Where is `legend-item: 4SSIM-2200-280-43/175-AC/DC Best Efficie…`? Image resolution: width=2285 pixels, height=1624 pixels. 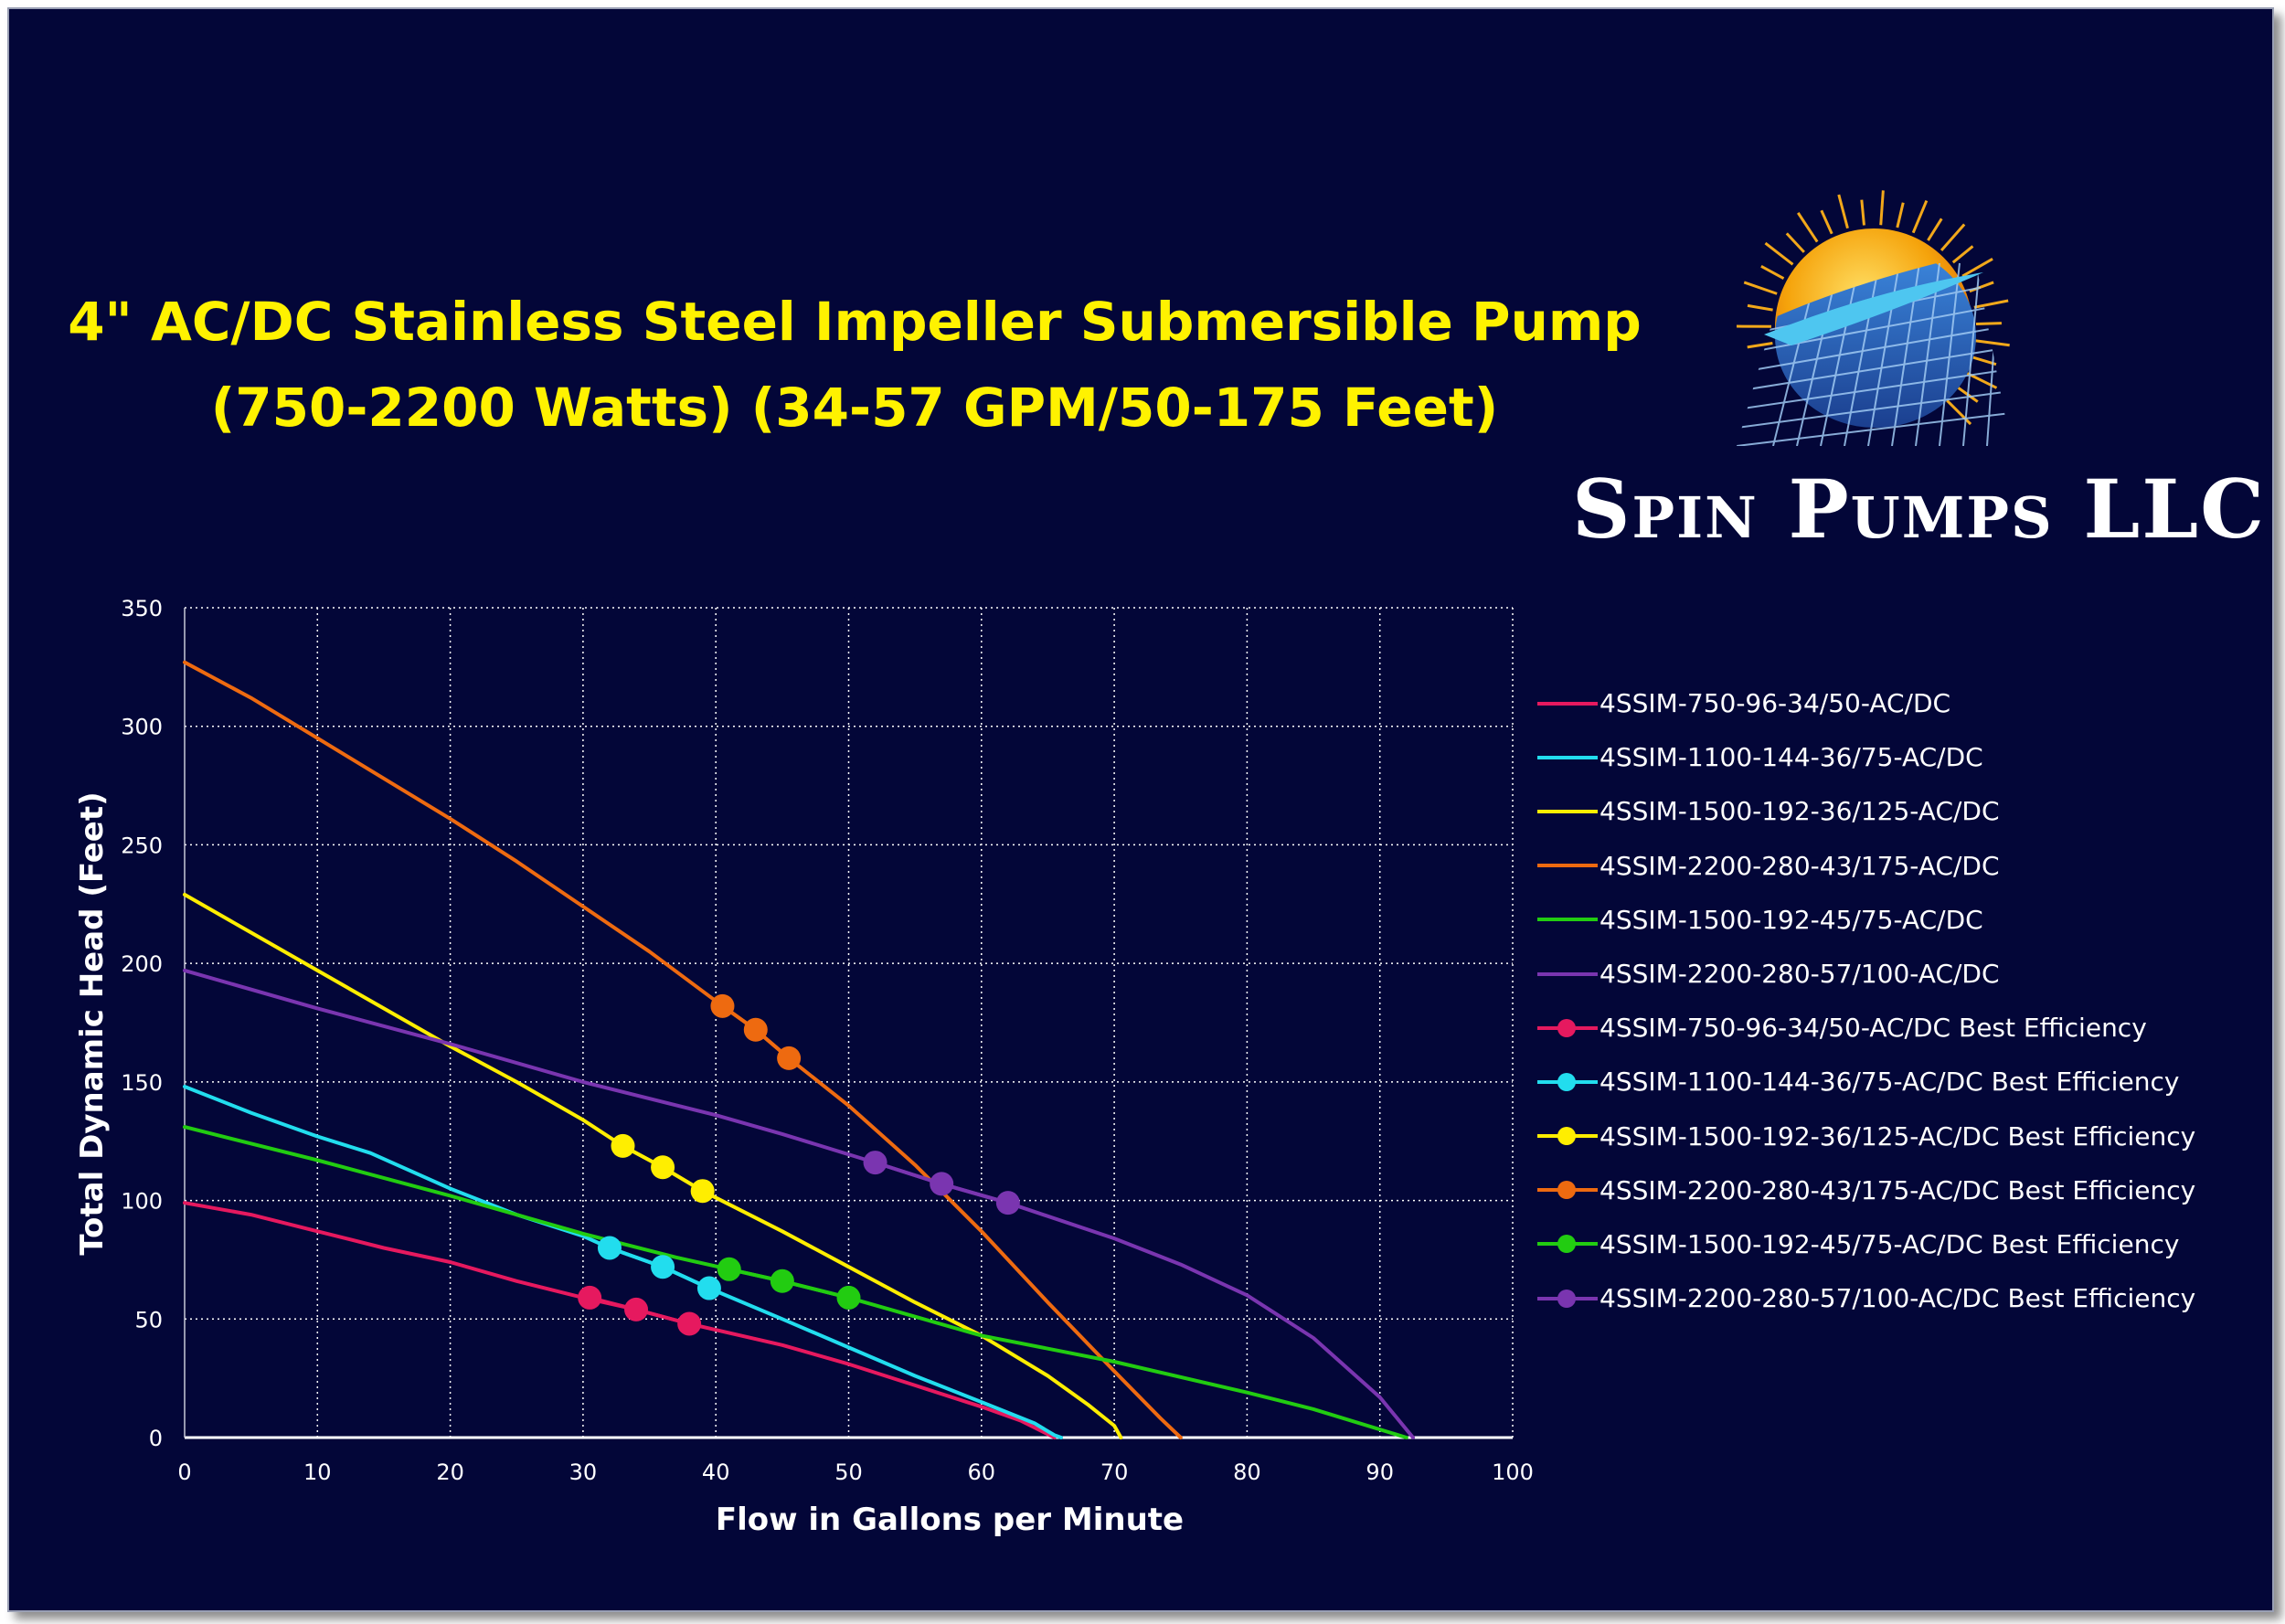 legend-item: 4SSIM-2200-280-43/175-AC/DC Best Efficie… is located at coordinates (1866, 1190).